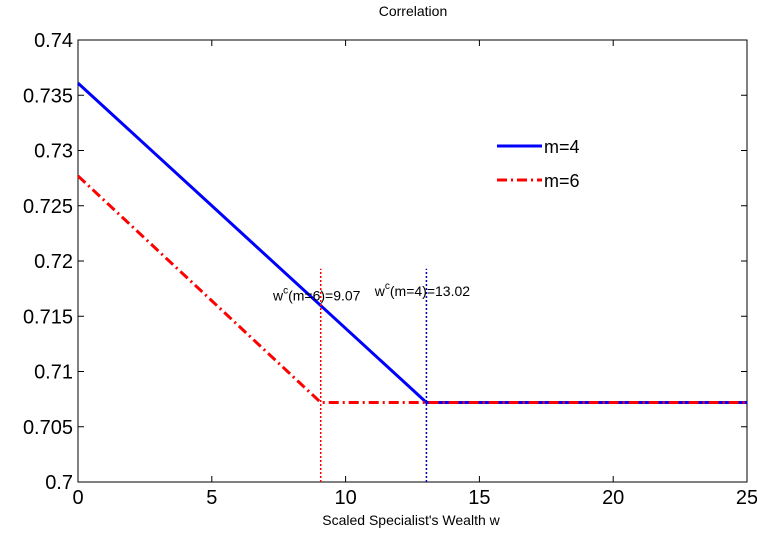  Describe the element at coordinates (422, 290) in the screenshot. I see `critical-wealth-label: wc(m=4)=13.02` at that location.